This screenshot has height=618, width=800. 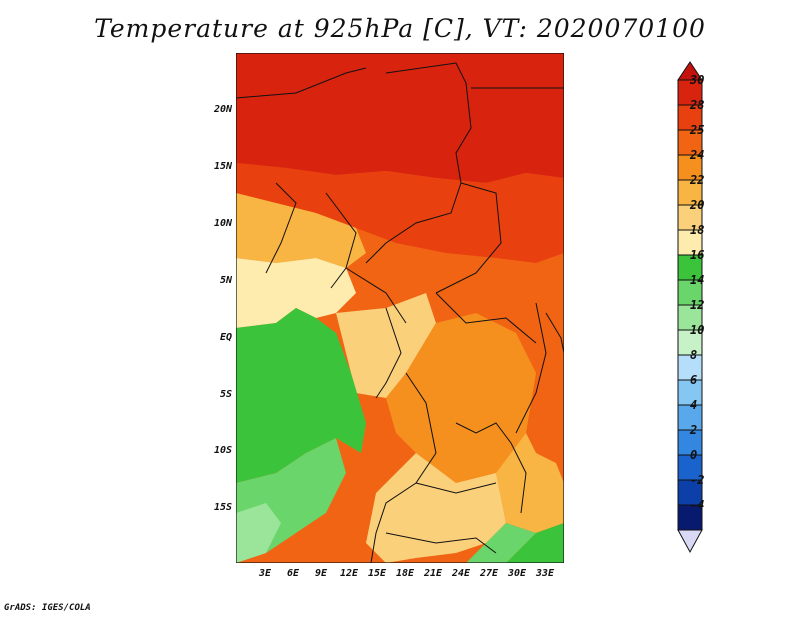 I want to click on colorbar-label: 18, so click(x=697, y=230).